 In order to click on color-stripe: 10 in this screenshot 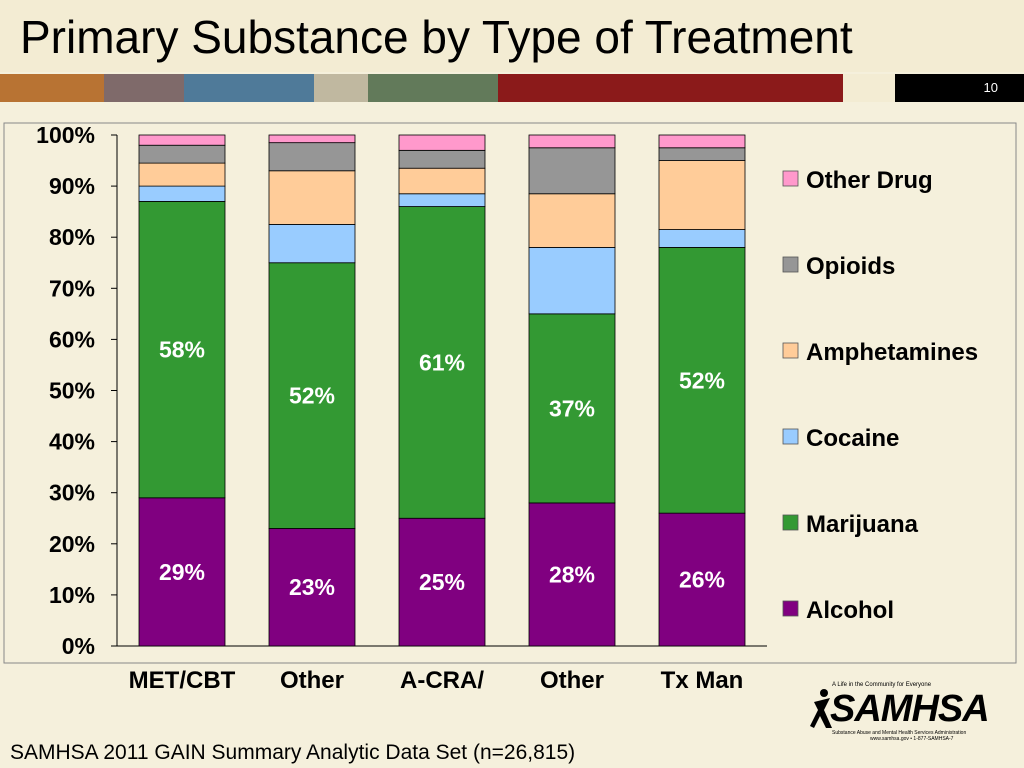, I will do `click(512, 88)`.